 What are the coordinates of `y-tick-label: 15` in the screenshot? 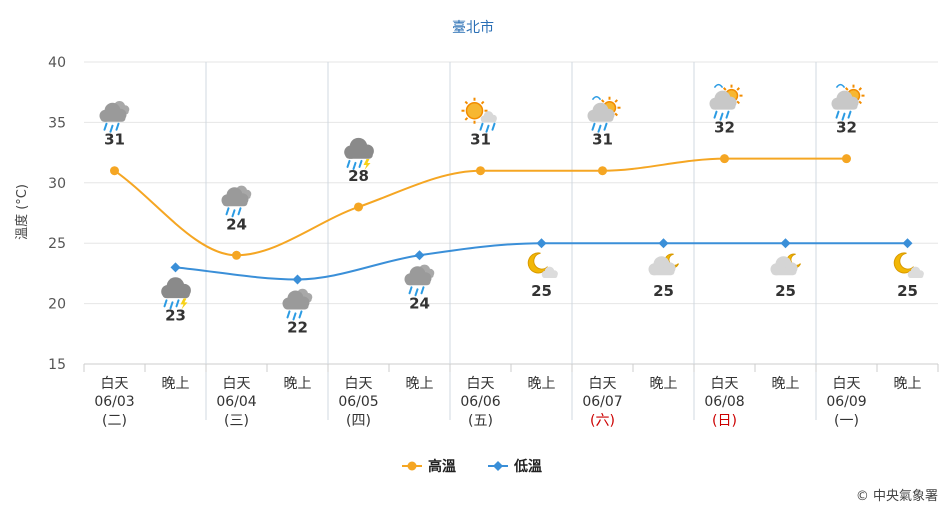 It's located at (57, 365).